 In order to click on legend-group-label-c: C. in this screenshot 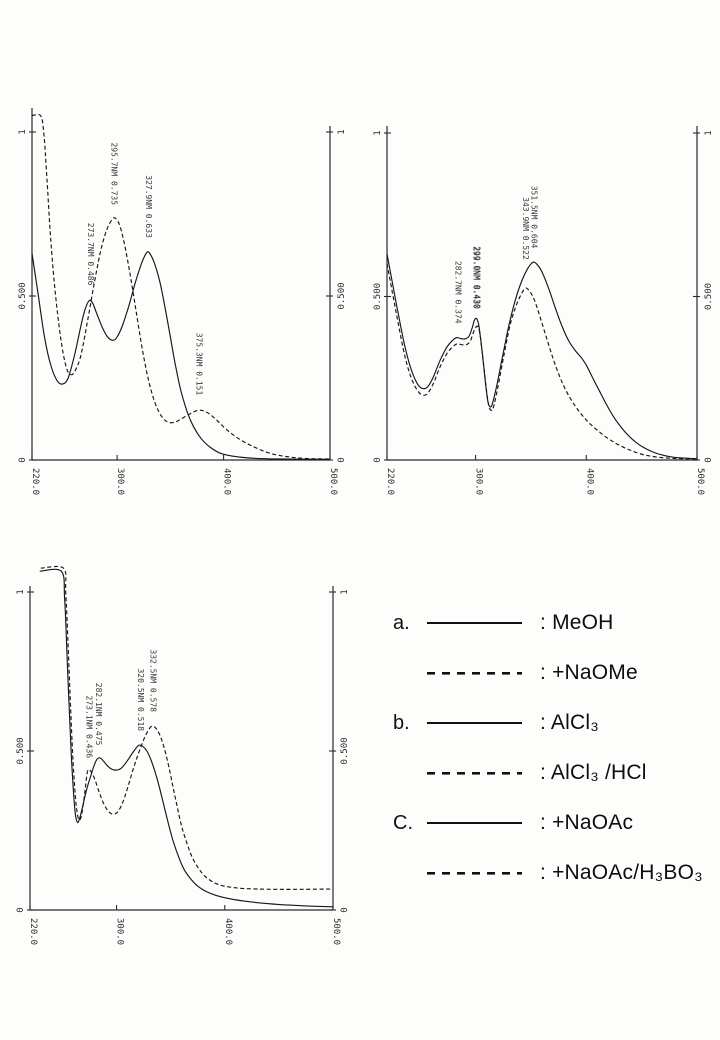, I will do `click(403, 822)`.